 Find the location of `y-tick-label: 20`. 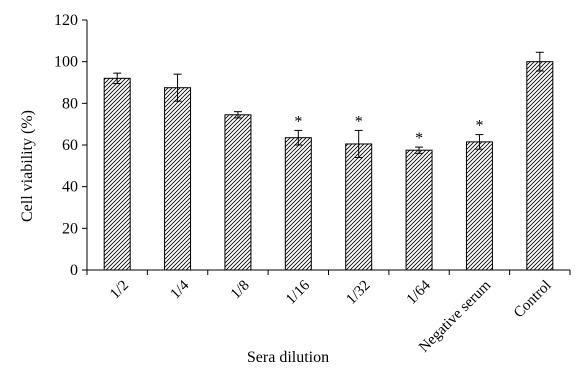

y-tick-label: 20 is located at coordinates (70, 228).